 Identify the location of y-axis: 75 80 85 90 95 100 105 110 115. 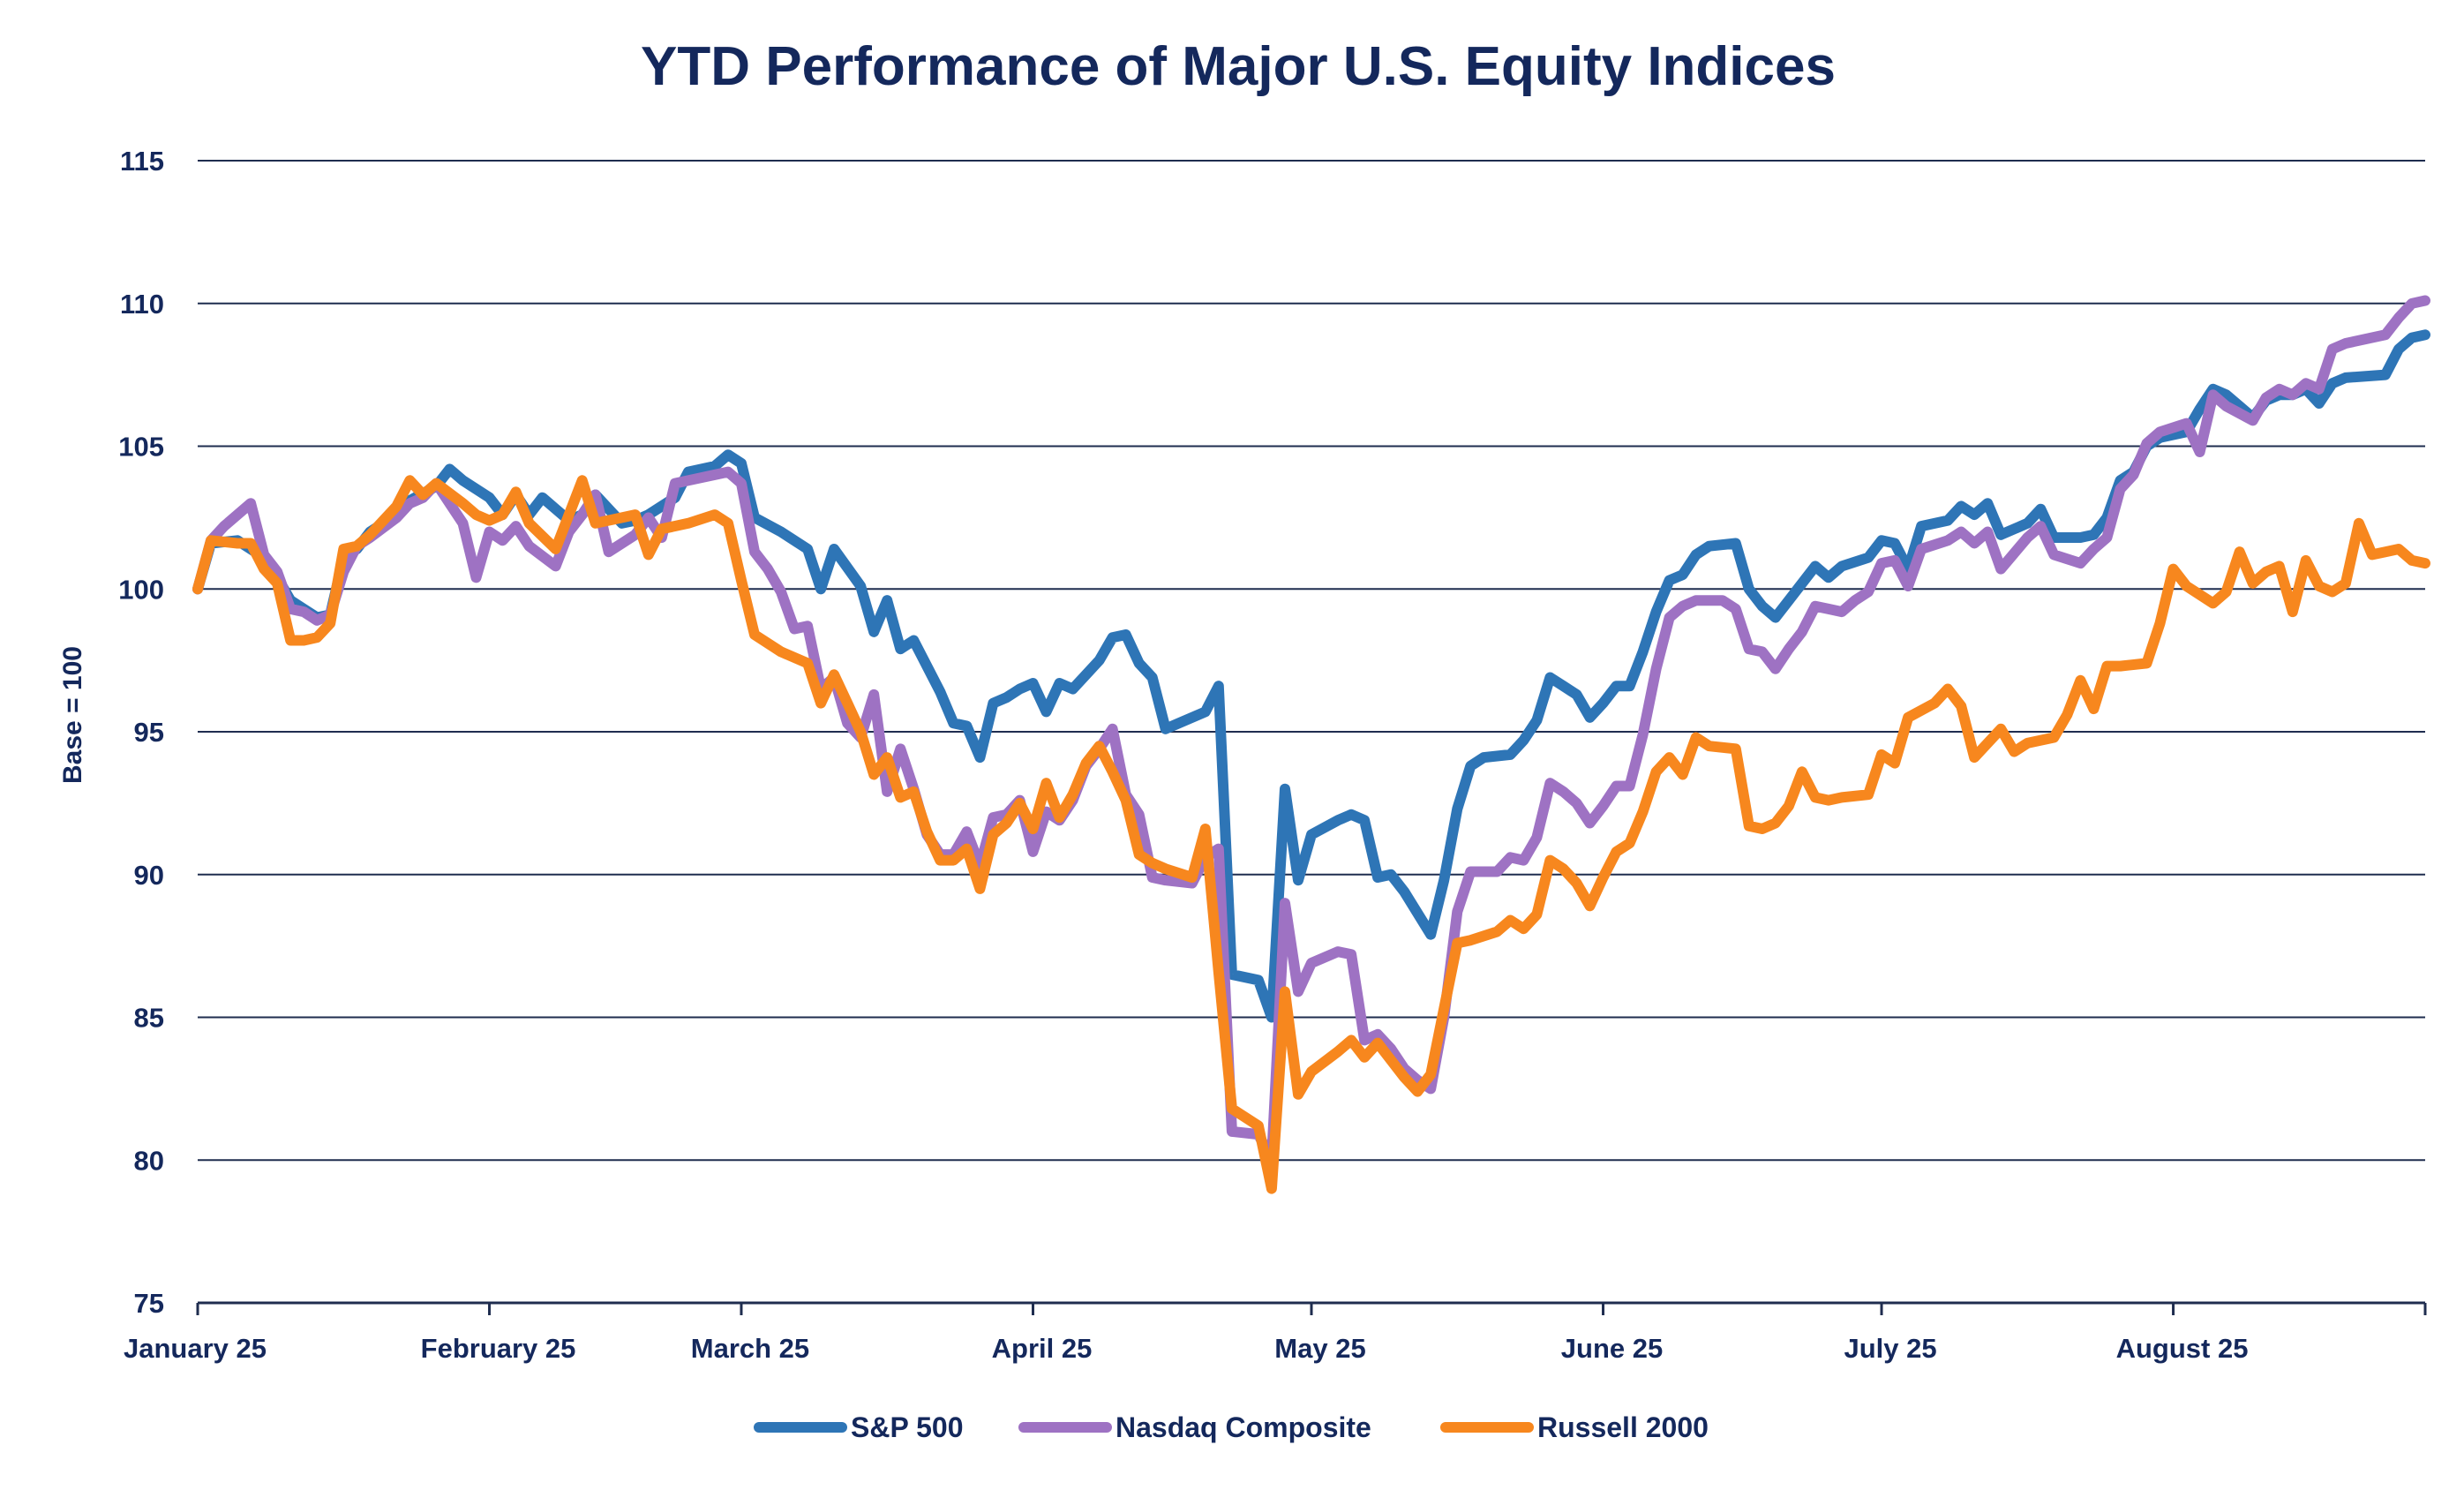
(141, 733).